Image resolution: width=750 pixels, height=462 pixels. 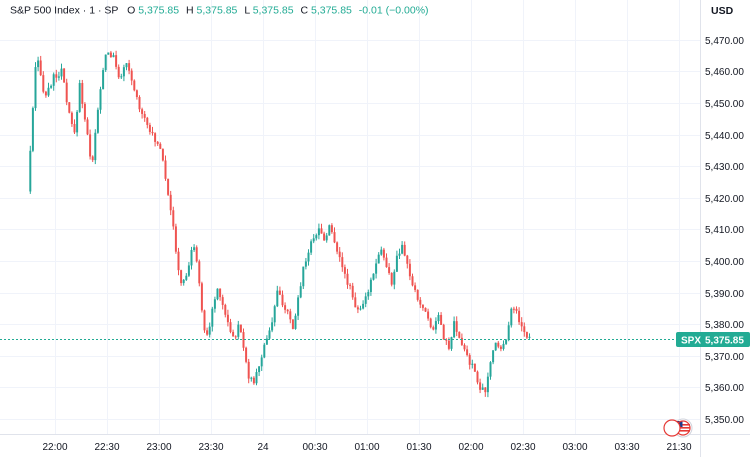 What do you see at coordinates (691, 341) in the screenshot?
I see `last-price-symbol: SPX` at bounding box center [691, 341].